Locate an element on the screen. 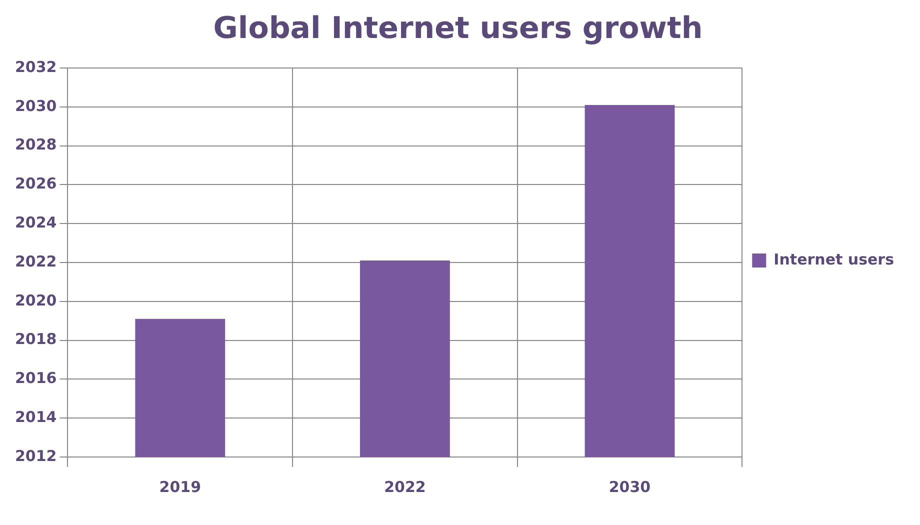 The image size is (920, 525). y-tick-label: 2032 is located at coordinates (36, 67).